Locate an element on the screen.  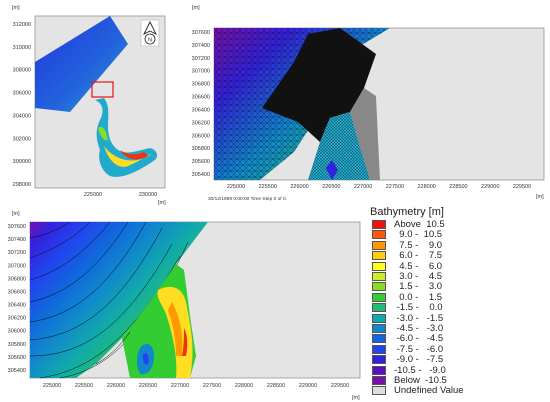
legend-entry: -7.5 - -6.0 is located at coordinates (457, 349).